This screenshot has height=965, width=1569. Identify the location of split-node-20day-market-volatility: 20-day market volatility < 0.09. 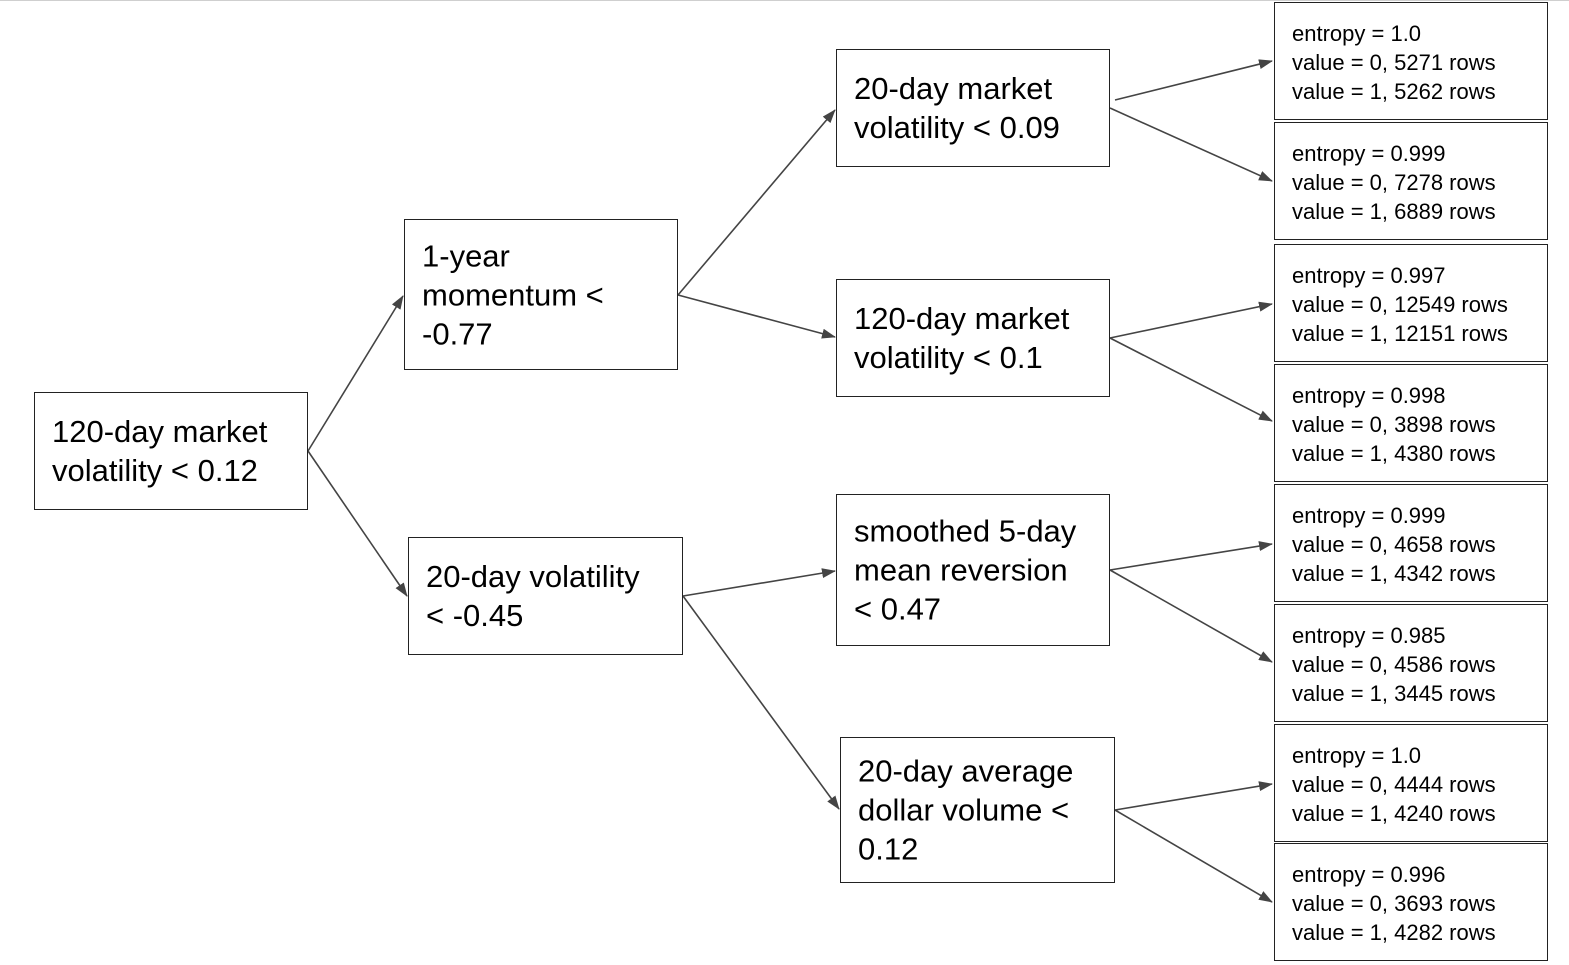
(973, 108).